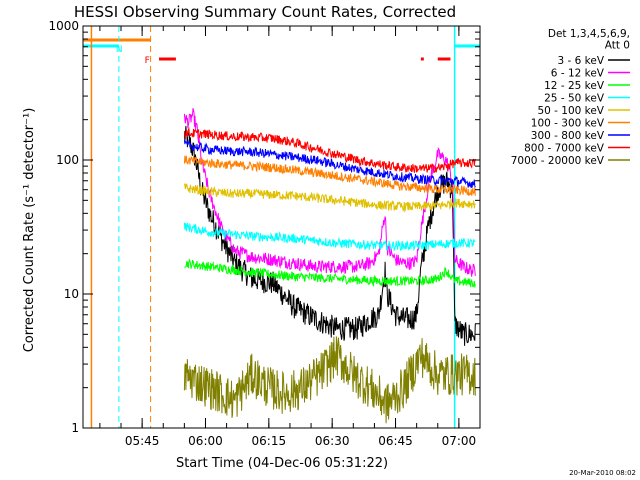  I want to click on legend-entry-label: 25 - 50 keV, so click(574, 99).